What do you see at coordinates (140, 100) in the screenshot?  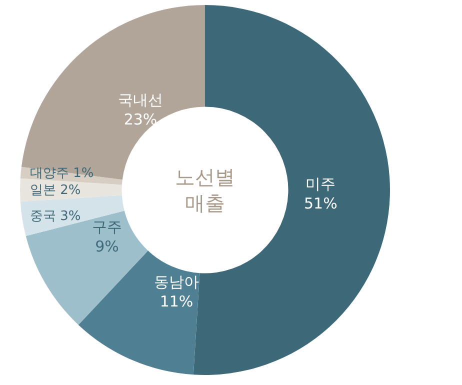 I see `slice-label: 국내선` at bounding box center [140, 100].